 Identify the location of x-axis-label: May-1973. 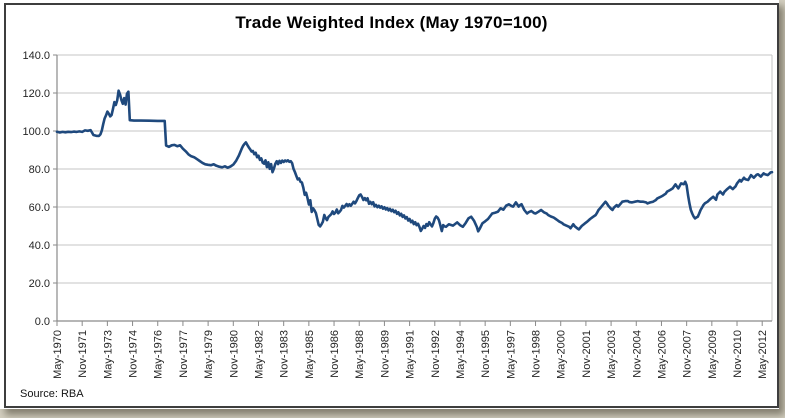
(108, 354).